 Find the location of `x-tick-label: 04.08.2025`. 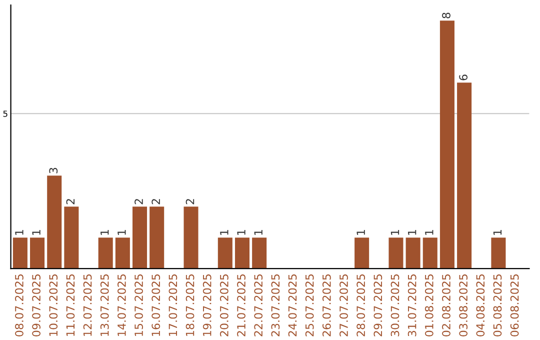

x-tick-label: 04.08.2025 is located at coordinates (480, 305).